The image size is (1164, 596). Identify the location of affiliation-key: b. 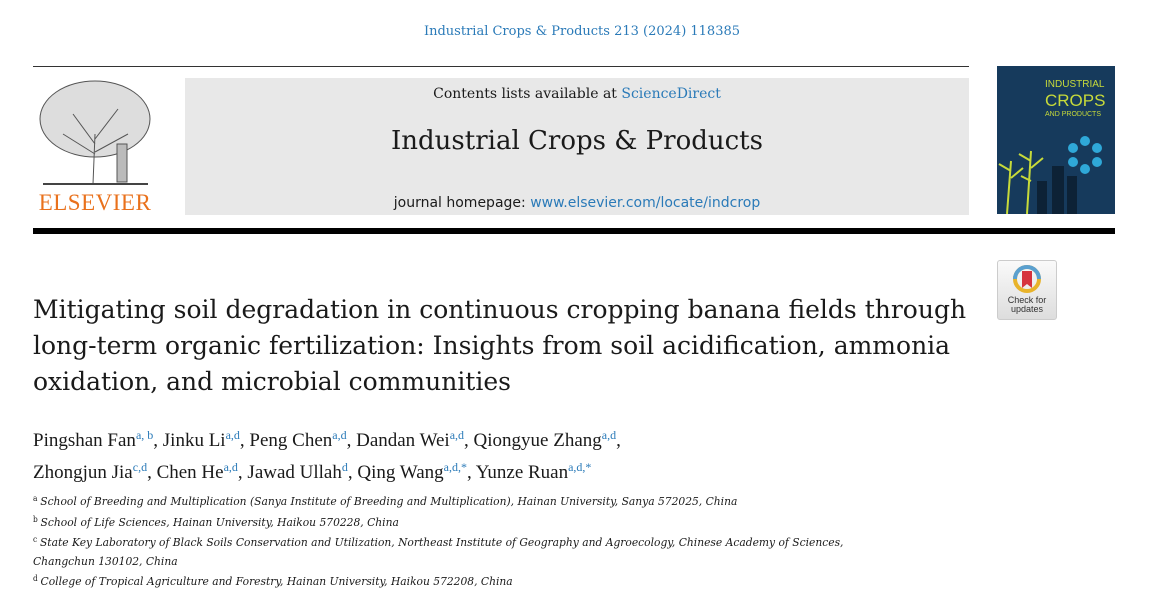
(35, 519).